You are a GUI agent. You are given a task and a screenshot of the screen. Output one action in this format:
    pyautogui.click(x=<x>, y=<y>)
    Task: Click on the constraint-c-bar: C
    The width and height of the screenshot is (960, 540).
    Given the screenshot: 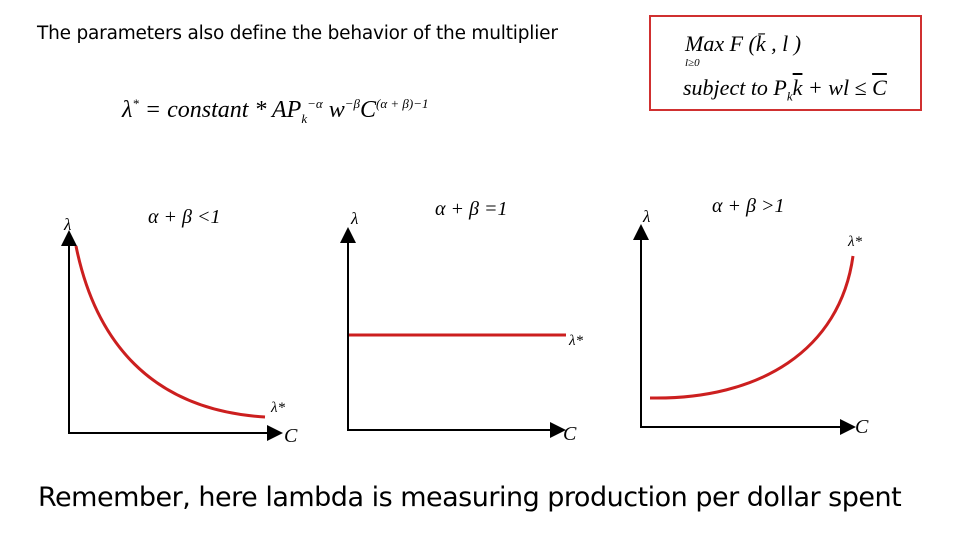 What is the action you would take?
    pyautogui.click(x=879, y=87)
    